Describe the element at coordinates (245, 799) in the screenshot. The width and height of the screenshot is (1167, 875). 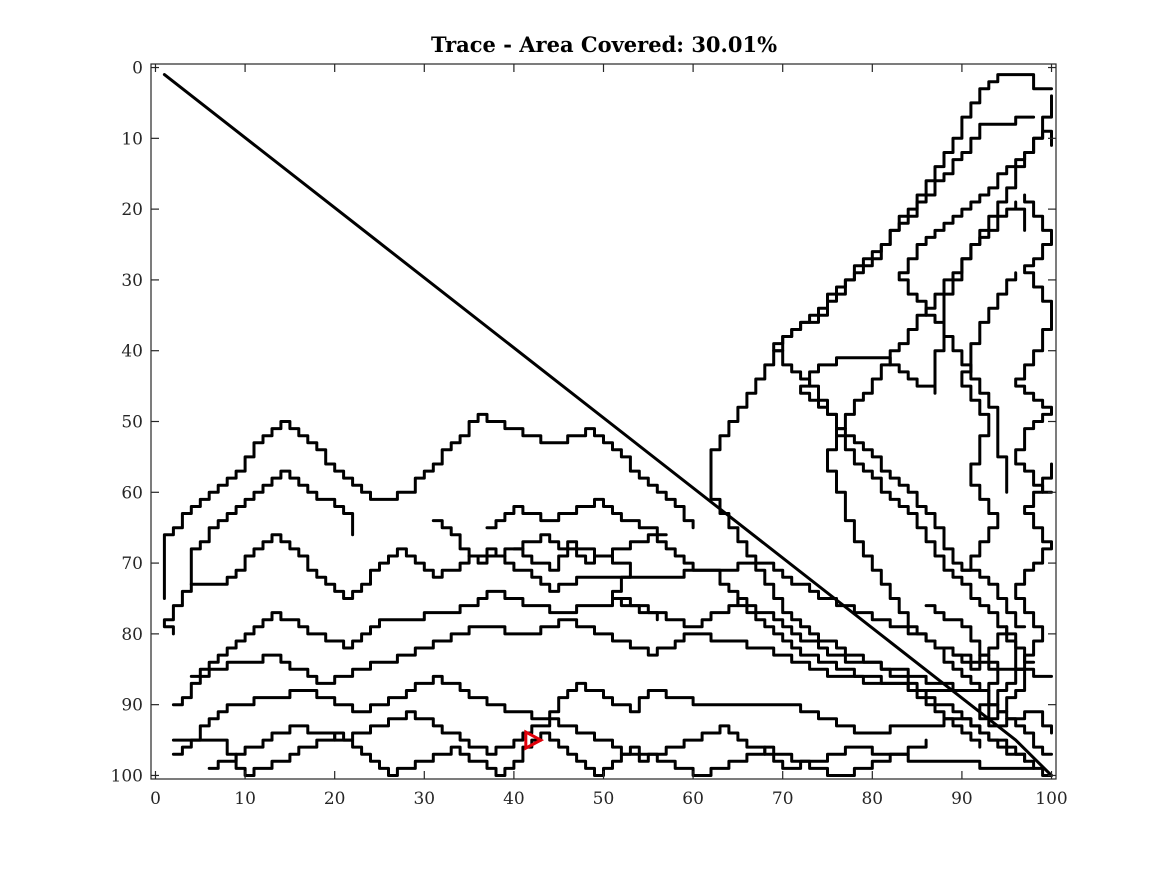
I see `x-tick-label: 10` at that location.